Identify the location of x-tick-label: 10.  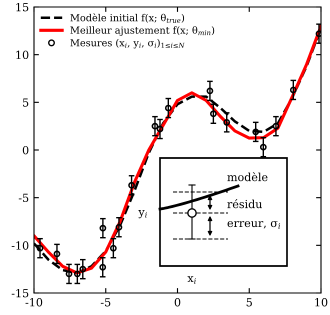
(321, 302).